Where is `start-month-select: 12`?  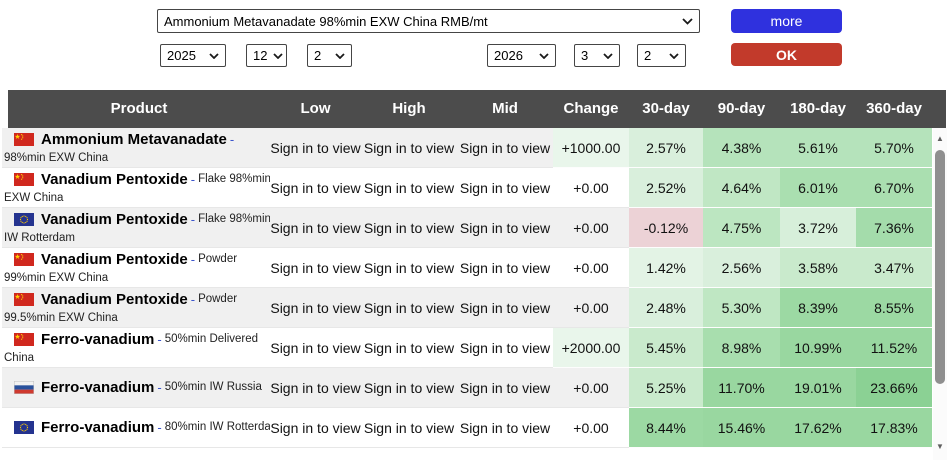 start-month-select: 12 is located at coordinates (266, 55).